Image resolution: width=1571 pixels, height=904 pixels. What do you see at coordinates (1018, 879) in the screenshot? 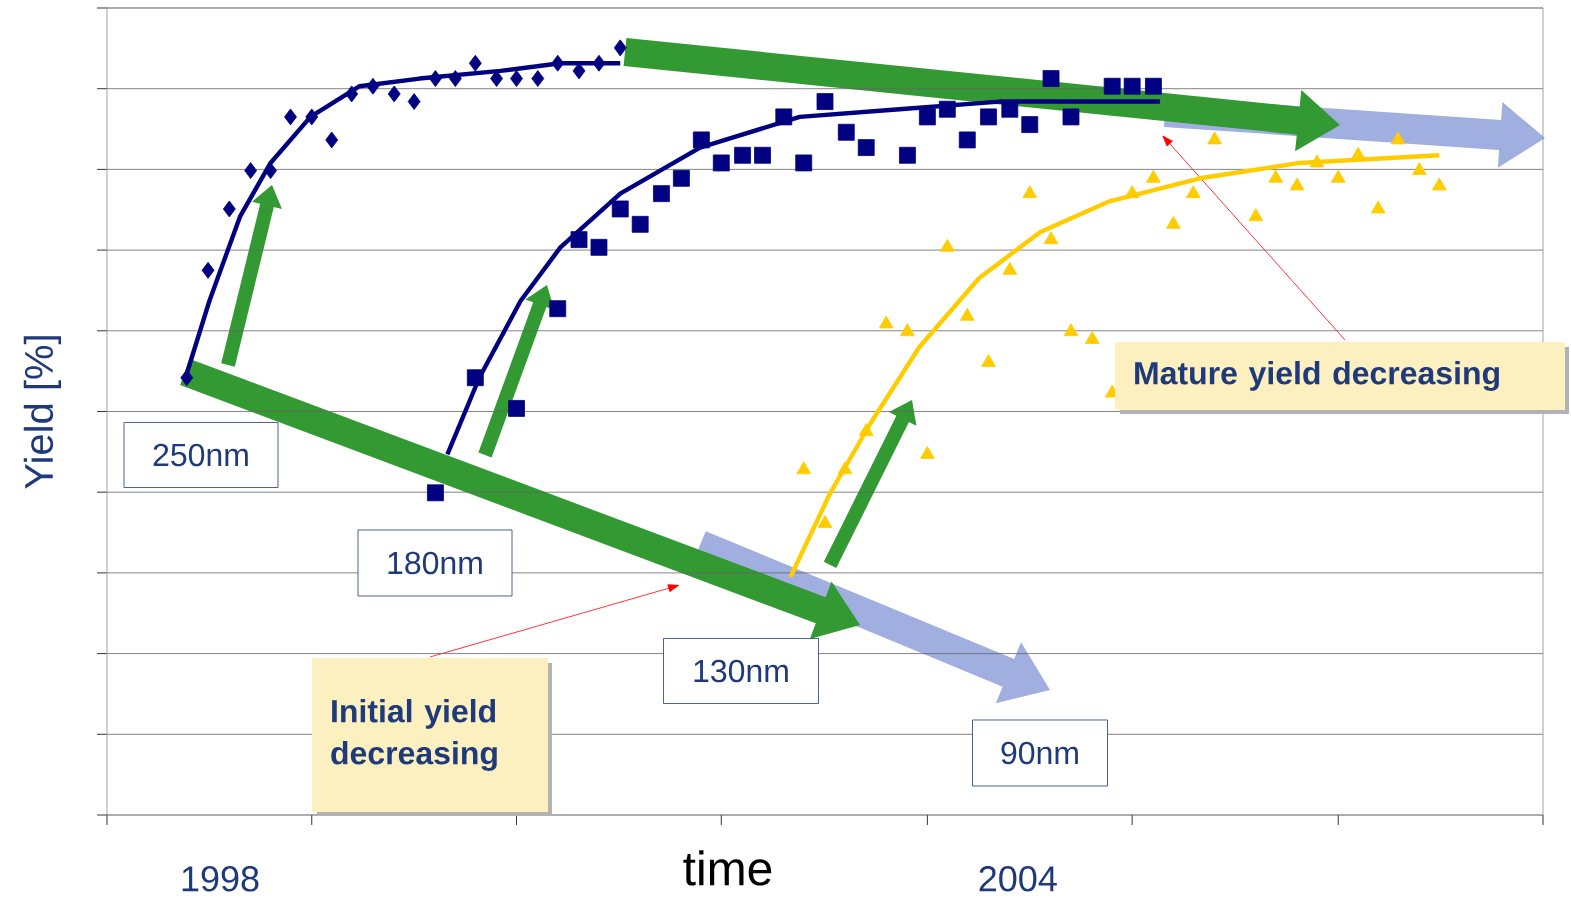
I see `x-tick-label: 2004` at bounding box center [1018, 879].